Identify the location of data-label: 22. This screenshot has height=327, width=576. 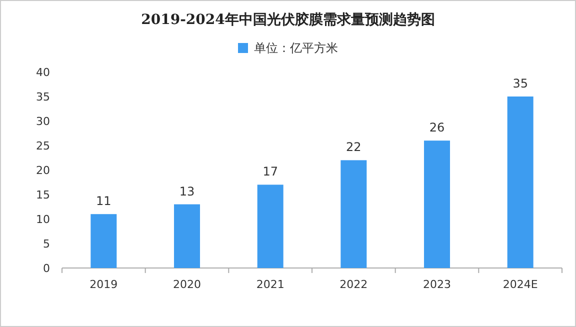
(354, 147).